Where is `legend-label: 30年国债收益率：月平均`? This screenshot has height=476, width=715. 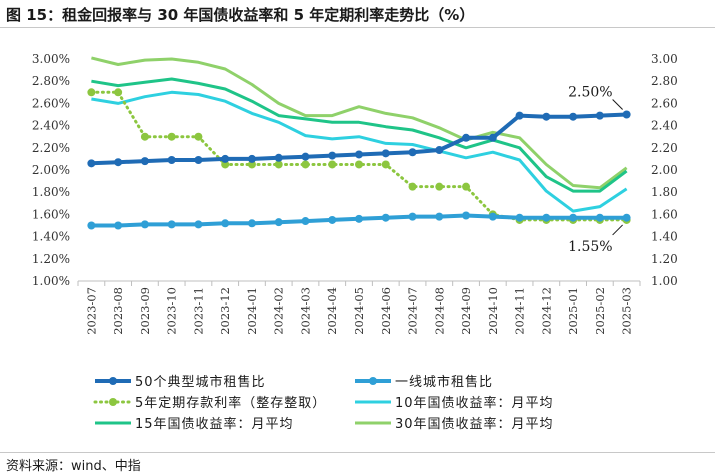 legend-label: 30年国债收益率：月平均 is located at coordinates (474, 424).